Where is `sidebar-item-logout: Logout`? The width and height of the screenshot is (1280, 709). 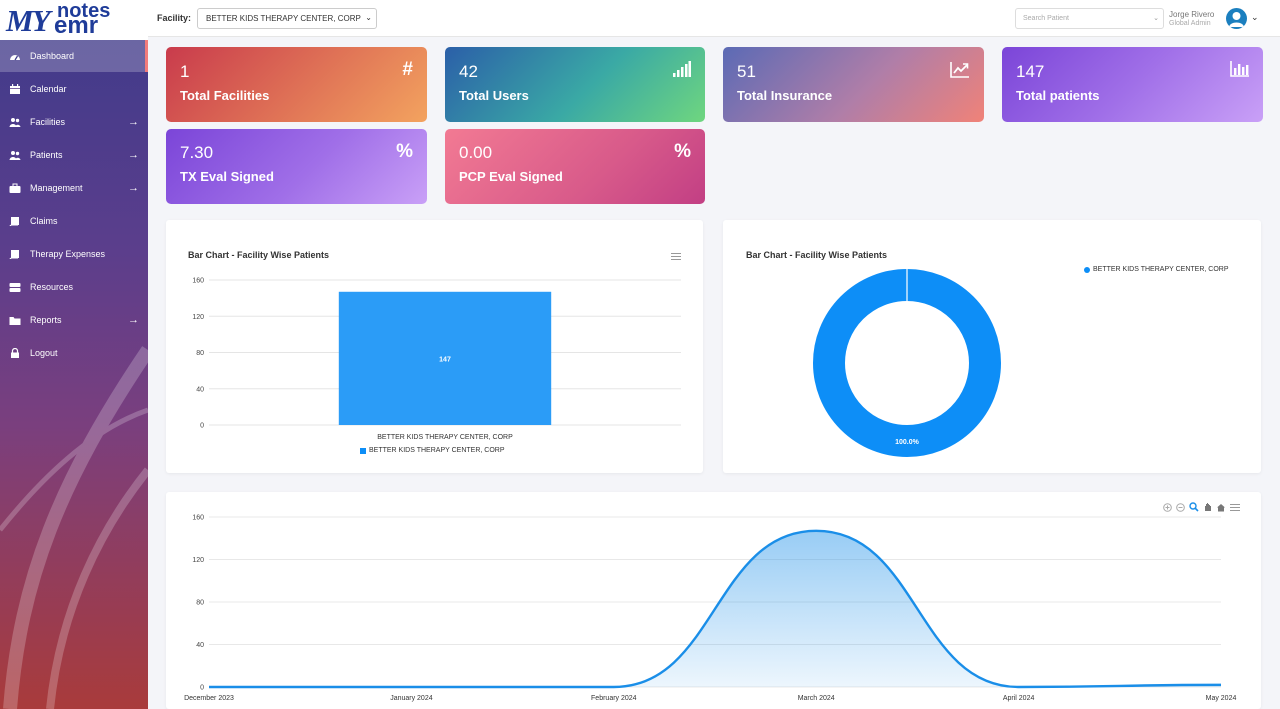
sidebar-item-logout: Logout is located at coordinates (74, 353).